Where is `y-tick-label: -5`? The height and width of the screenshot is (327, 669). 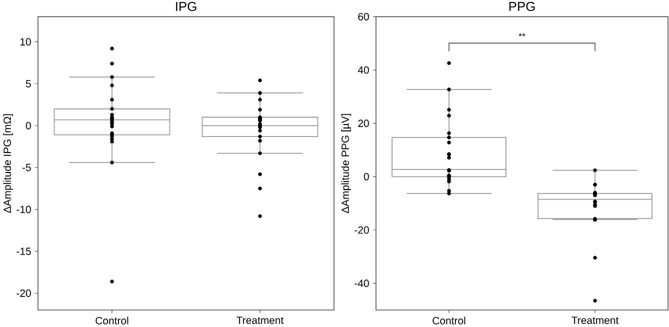 y-tick-label: -5 is located at coordinates (26, 168).